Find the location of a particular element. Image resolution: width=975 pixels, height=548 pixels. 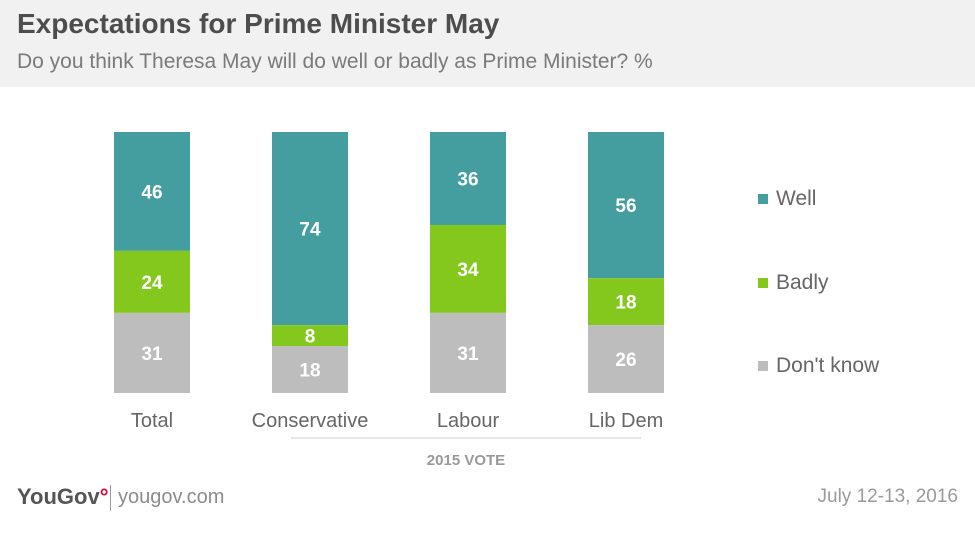

bar-conservative-don-t-know is located at coordinates (310, 369).